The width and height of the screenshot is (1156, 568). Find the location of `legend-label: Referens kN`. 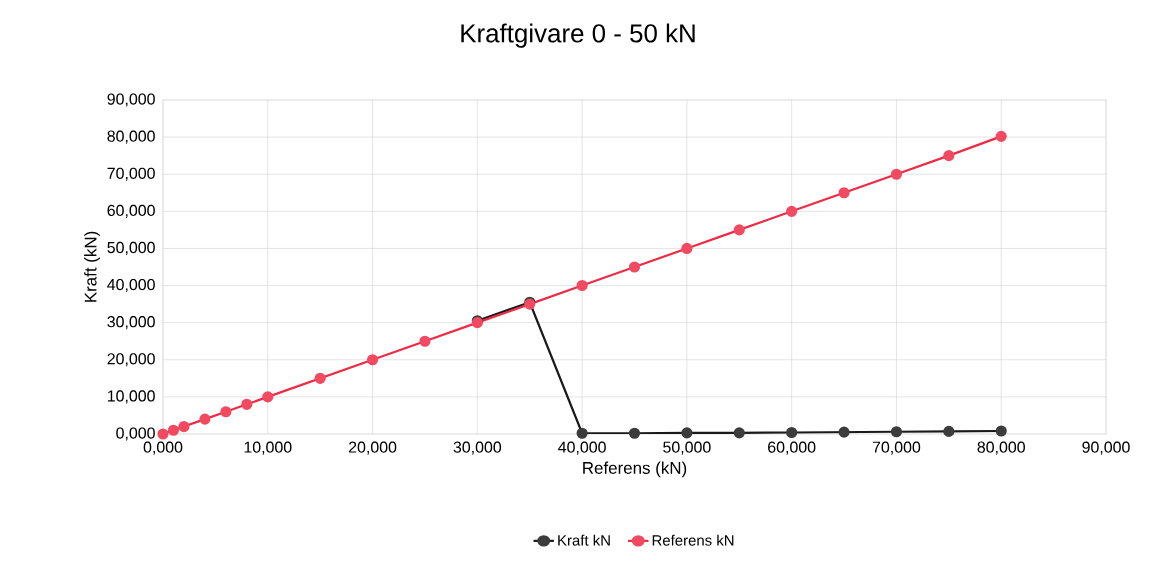

legend-label: Referens kN is located at coordinates (693, 540).